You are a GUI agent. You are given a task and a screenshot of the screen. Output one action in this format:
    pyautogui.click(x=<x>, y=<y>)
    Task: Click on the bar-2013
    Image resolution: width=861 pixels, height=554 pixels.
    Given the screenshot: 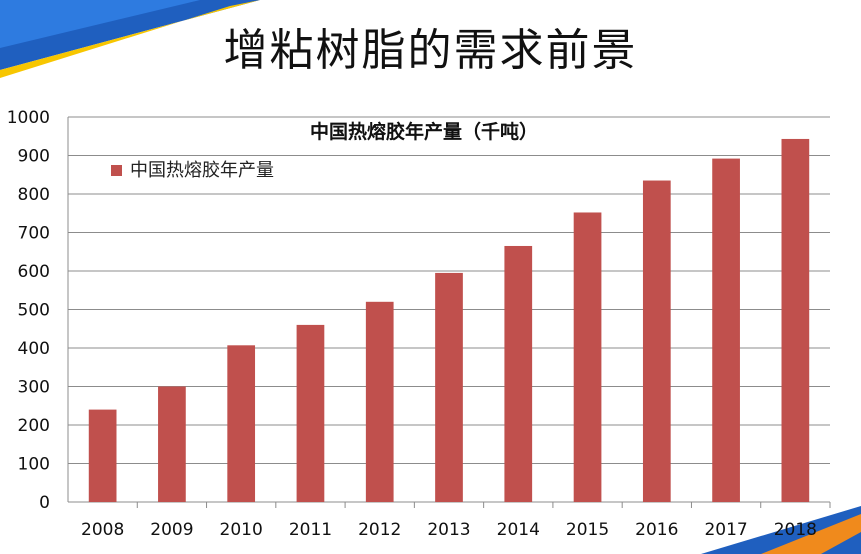 What is the action you would take?
    pyautogui.click(x=449, y=387)
    